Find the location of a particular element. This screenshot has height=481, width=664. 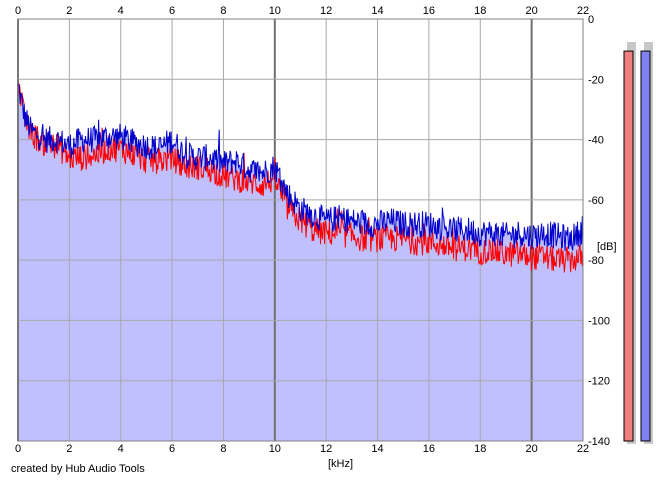

y-tick-label-40: -40 is located at coordinates (596, 141).